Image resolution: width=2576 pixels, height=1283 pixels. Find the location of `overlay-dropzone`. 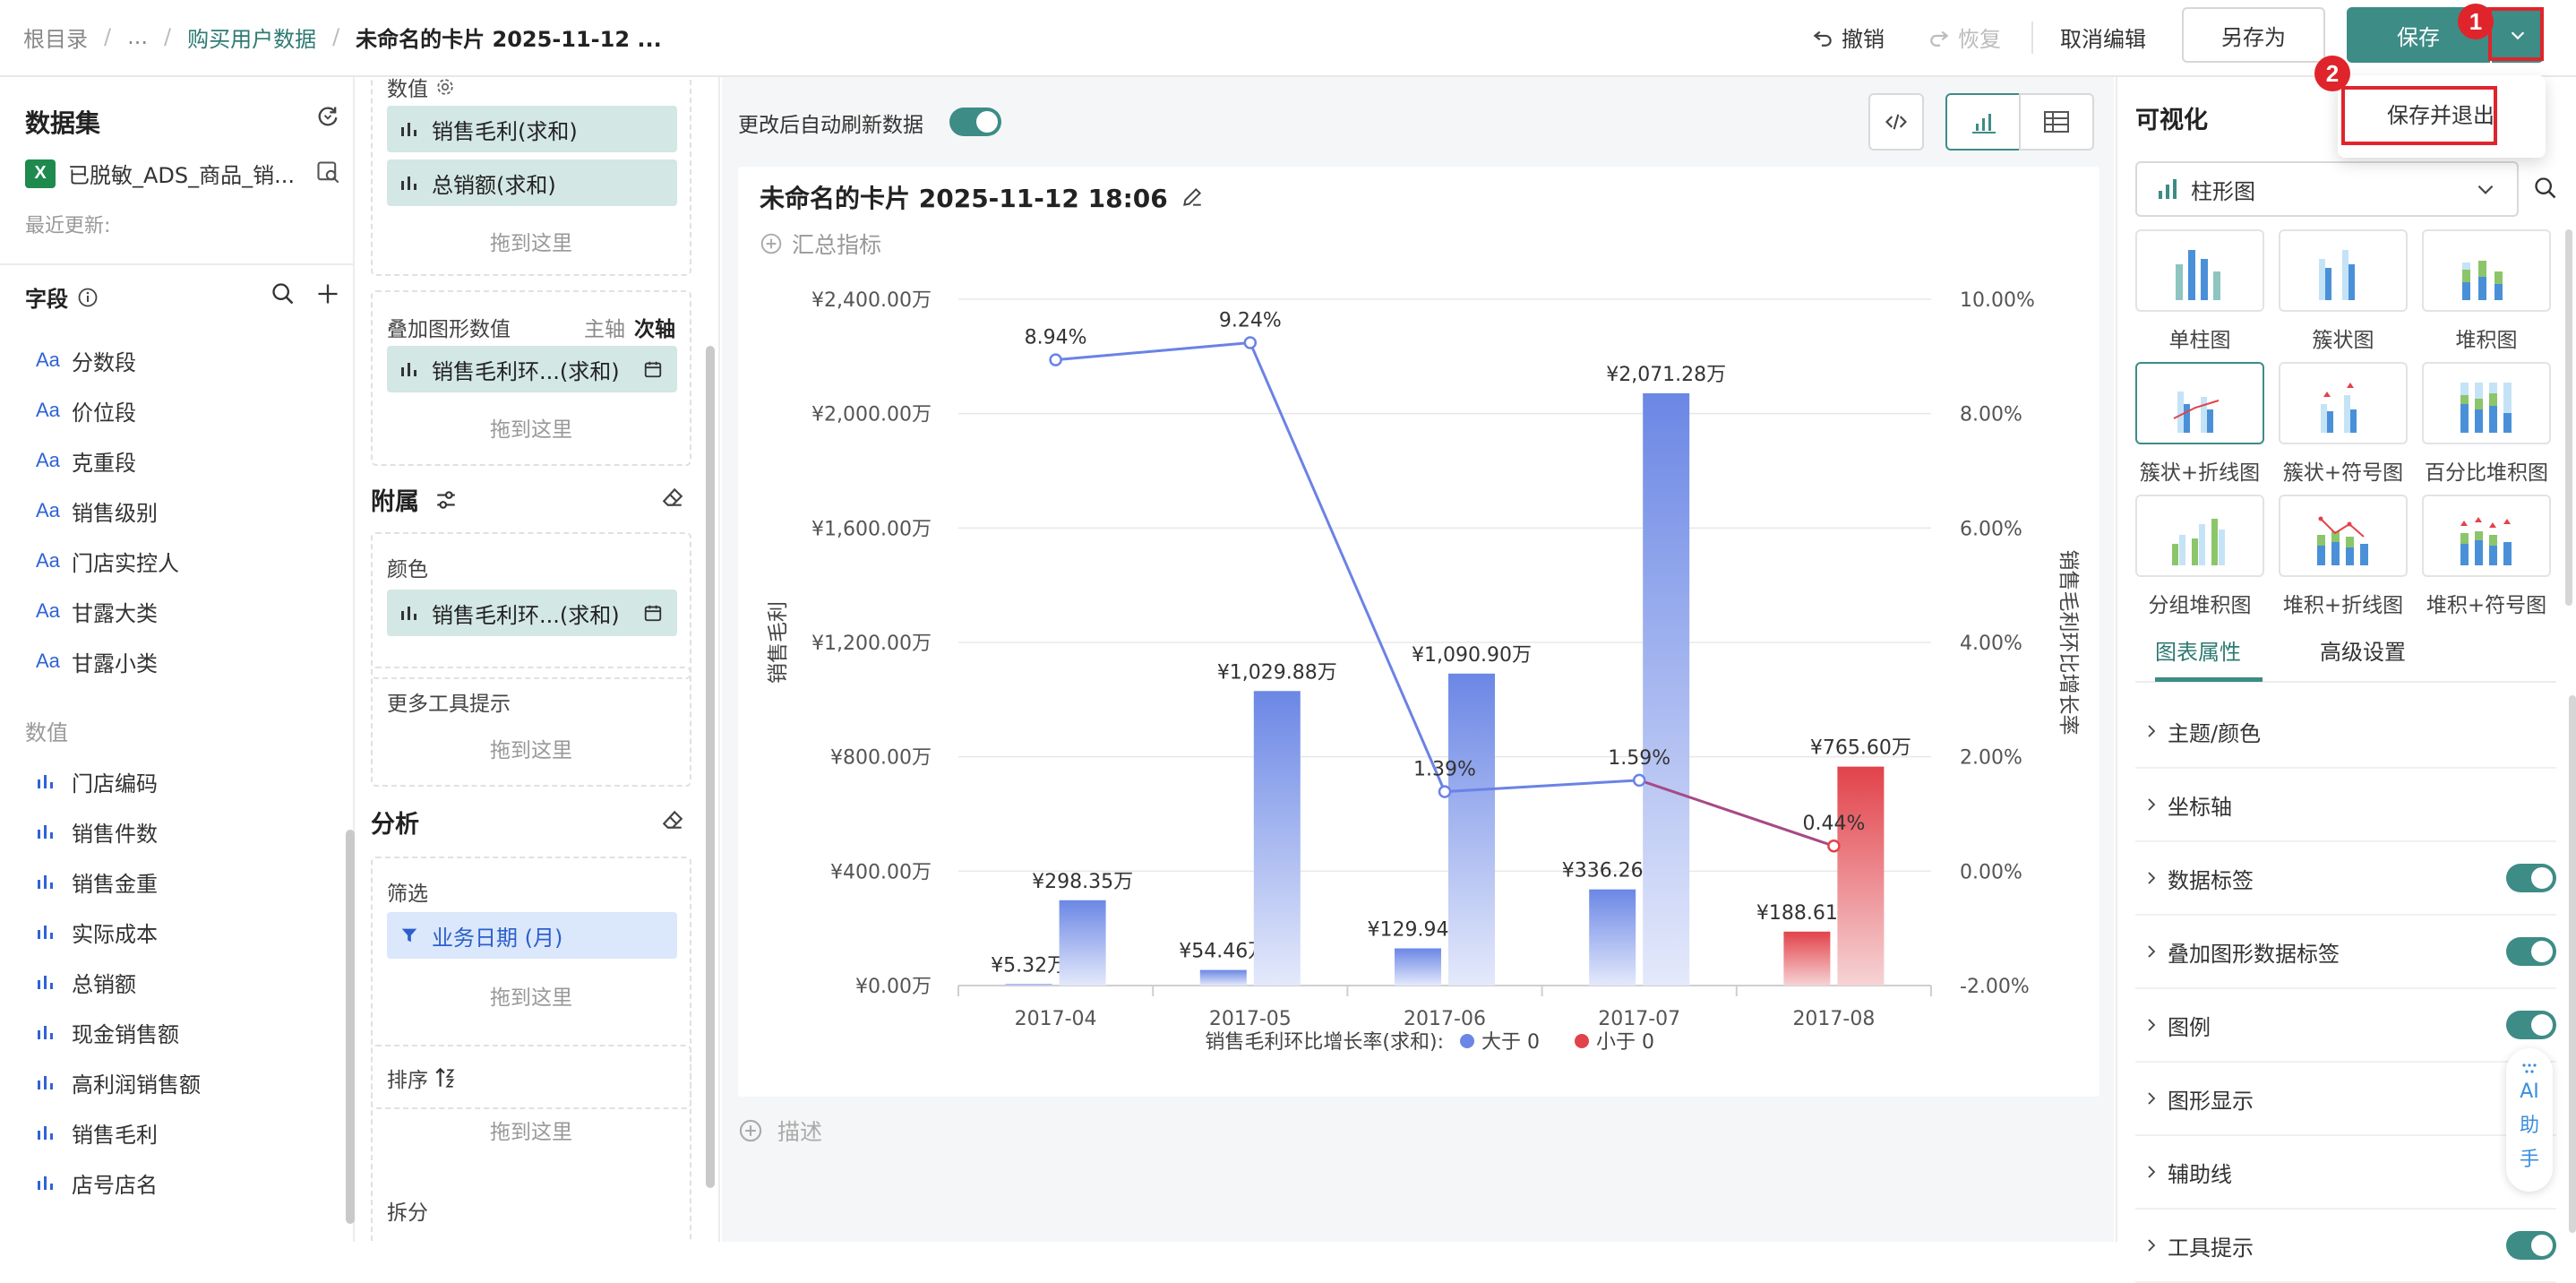

overlay-dropzone is located at coordinates (531, 378).